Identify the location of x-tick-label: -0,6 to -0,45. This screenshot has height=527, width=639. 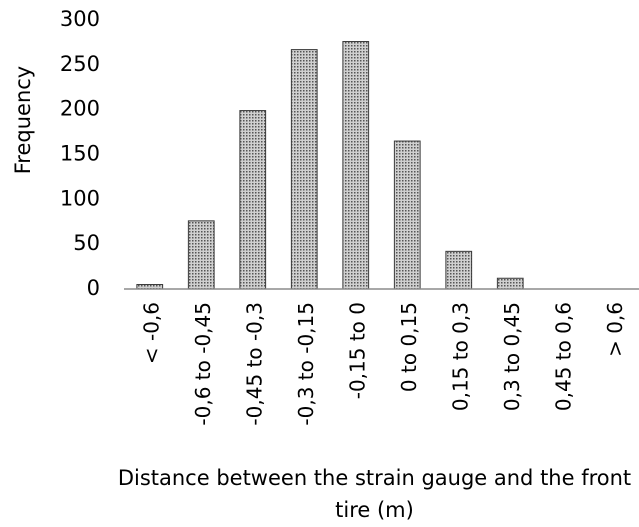
(203, 364).